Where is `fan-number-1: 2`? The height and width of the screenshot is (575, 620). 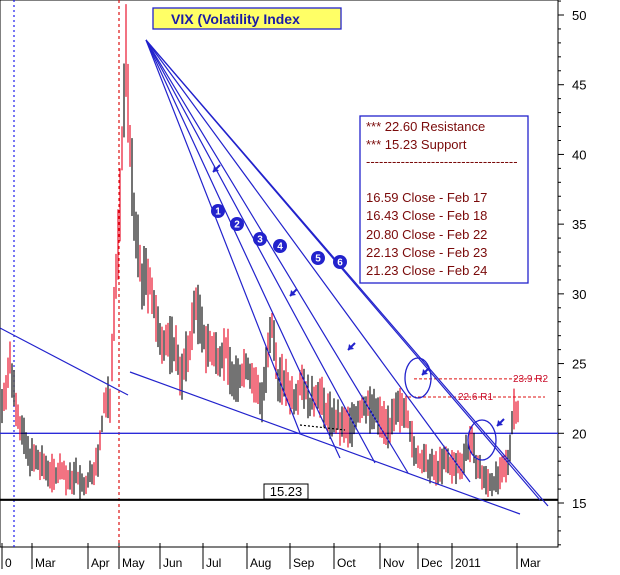
fan-number-1: 2 is located at coordinates (237, 225).